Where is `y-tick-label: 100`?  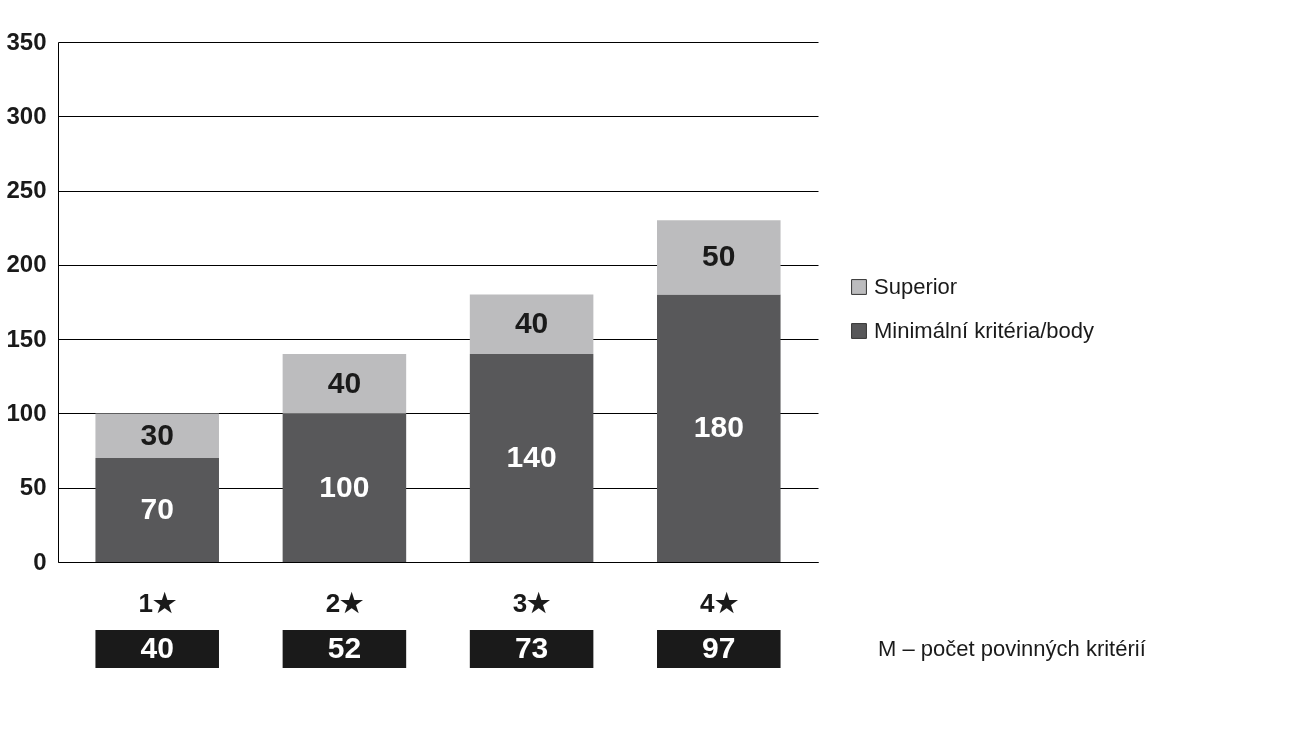 y-tick-label: 100 is located at coordinates (26, 412).